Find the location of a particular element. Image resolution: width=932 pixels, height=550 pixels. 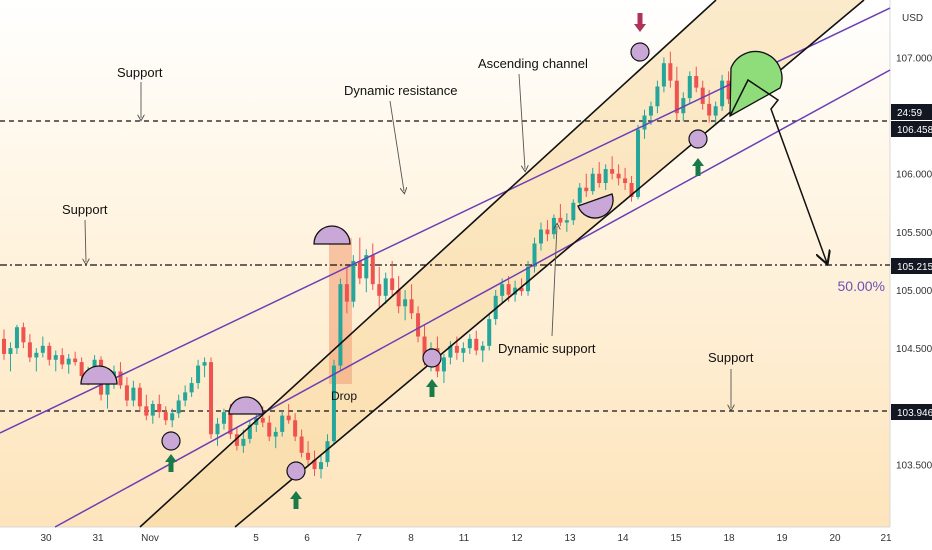

currency-label: USD is located at coordinates (912, 18).